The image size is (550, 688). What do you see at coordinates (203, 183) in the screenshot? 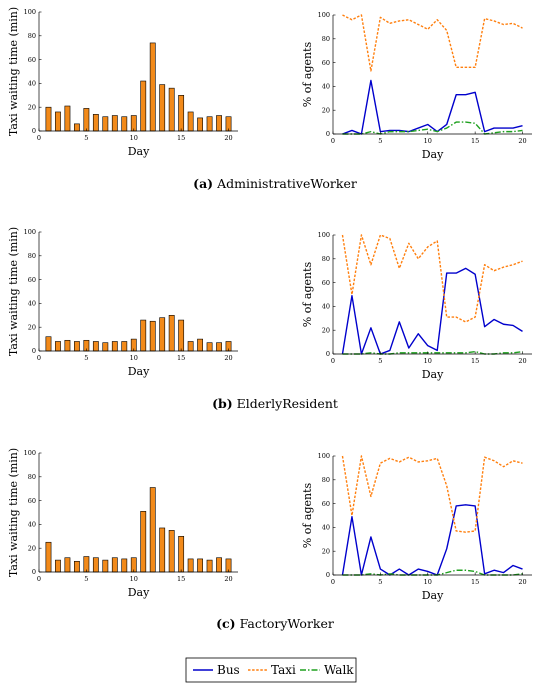
I see `caption-a-letter: (a)` at bounding box center [203, 183].